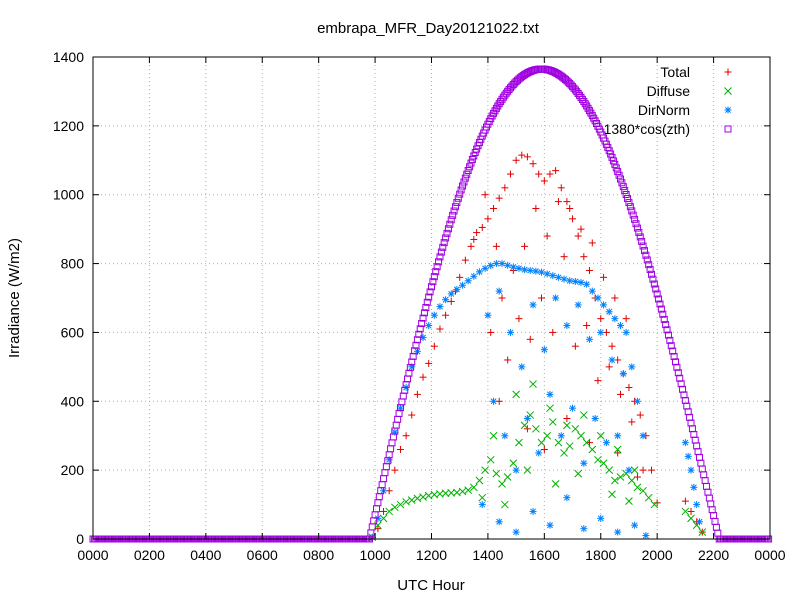 The image size is (800, 600). Describe the element at coordinates (68, 126) in the screenshot. I see `y-tick-label: 1200` at that location.